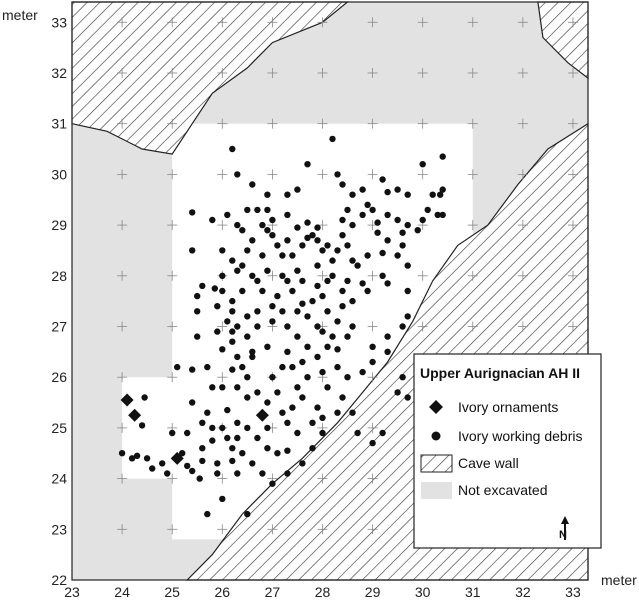 This screenshot has width=639, height=600. I want to click on x-axis-unit-label: meter, so click(619, 580).